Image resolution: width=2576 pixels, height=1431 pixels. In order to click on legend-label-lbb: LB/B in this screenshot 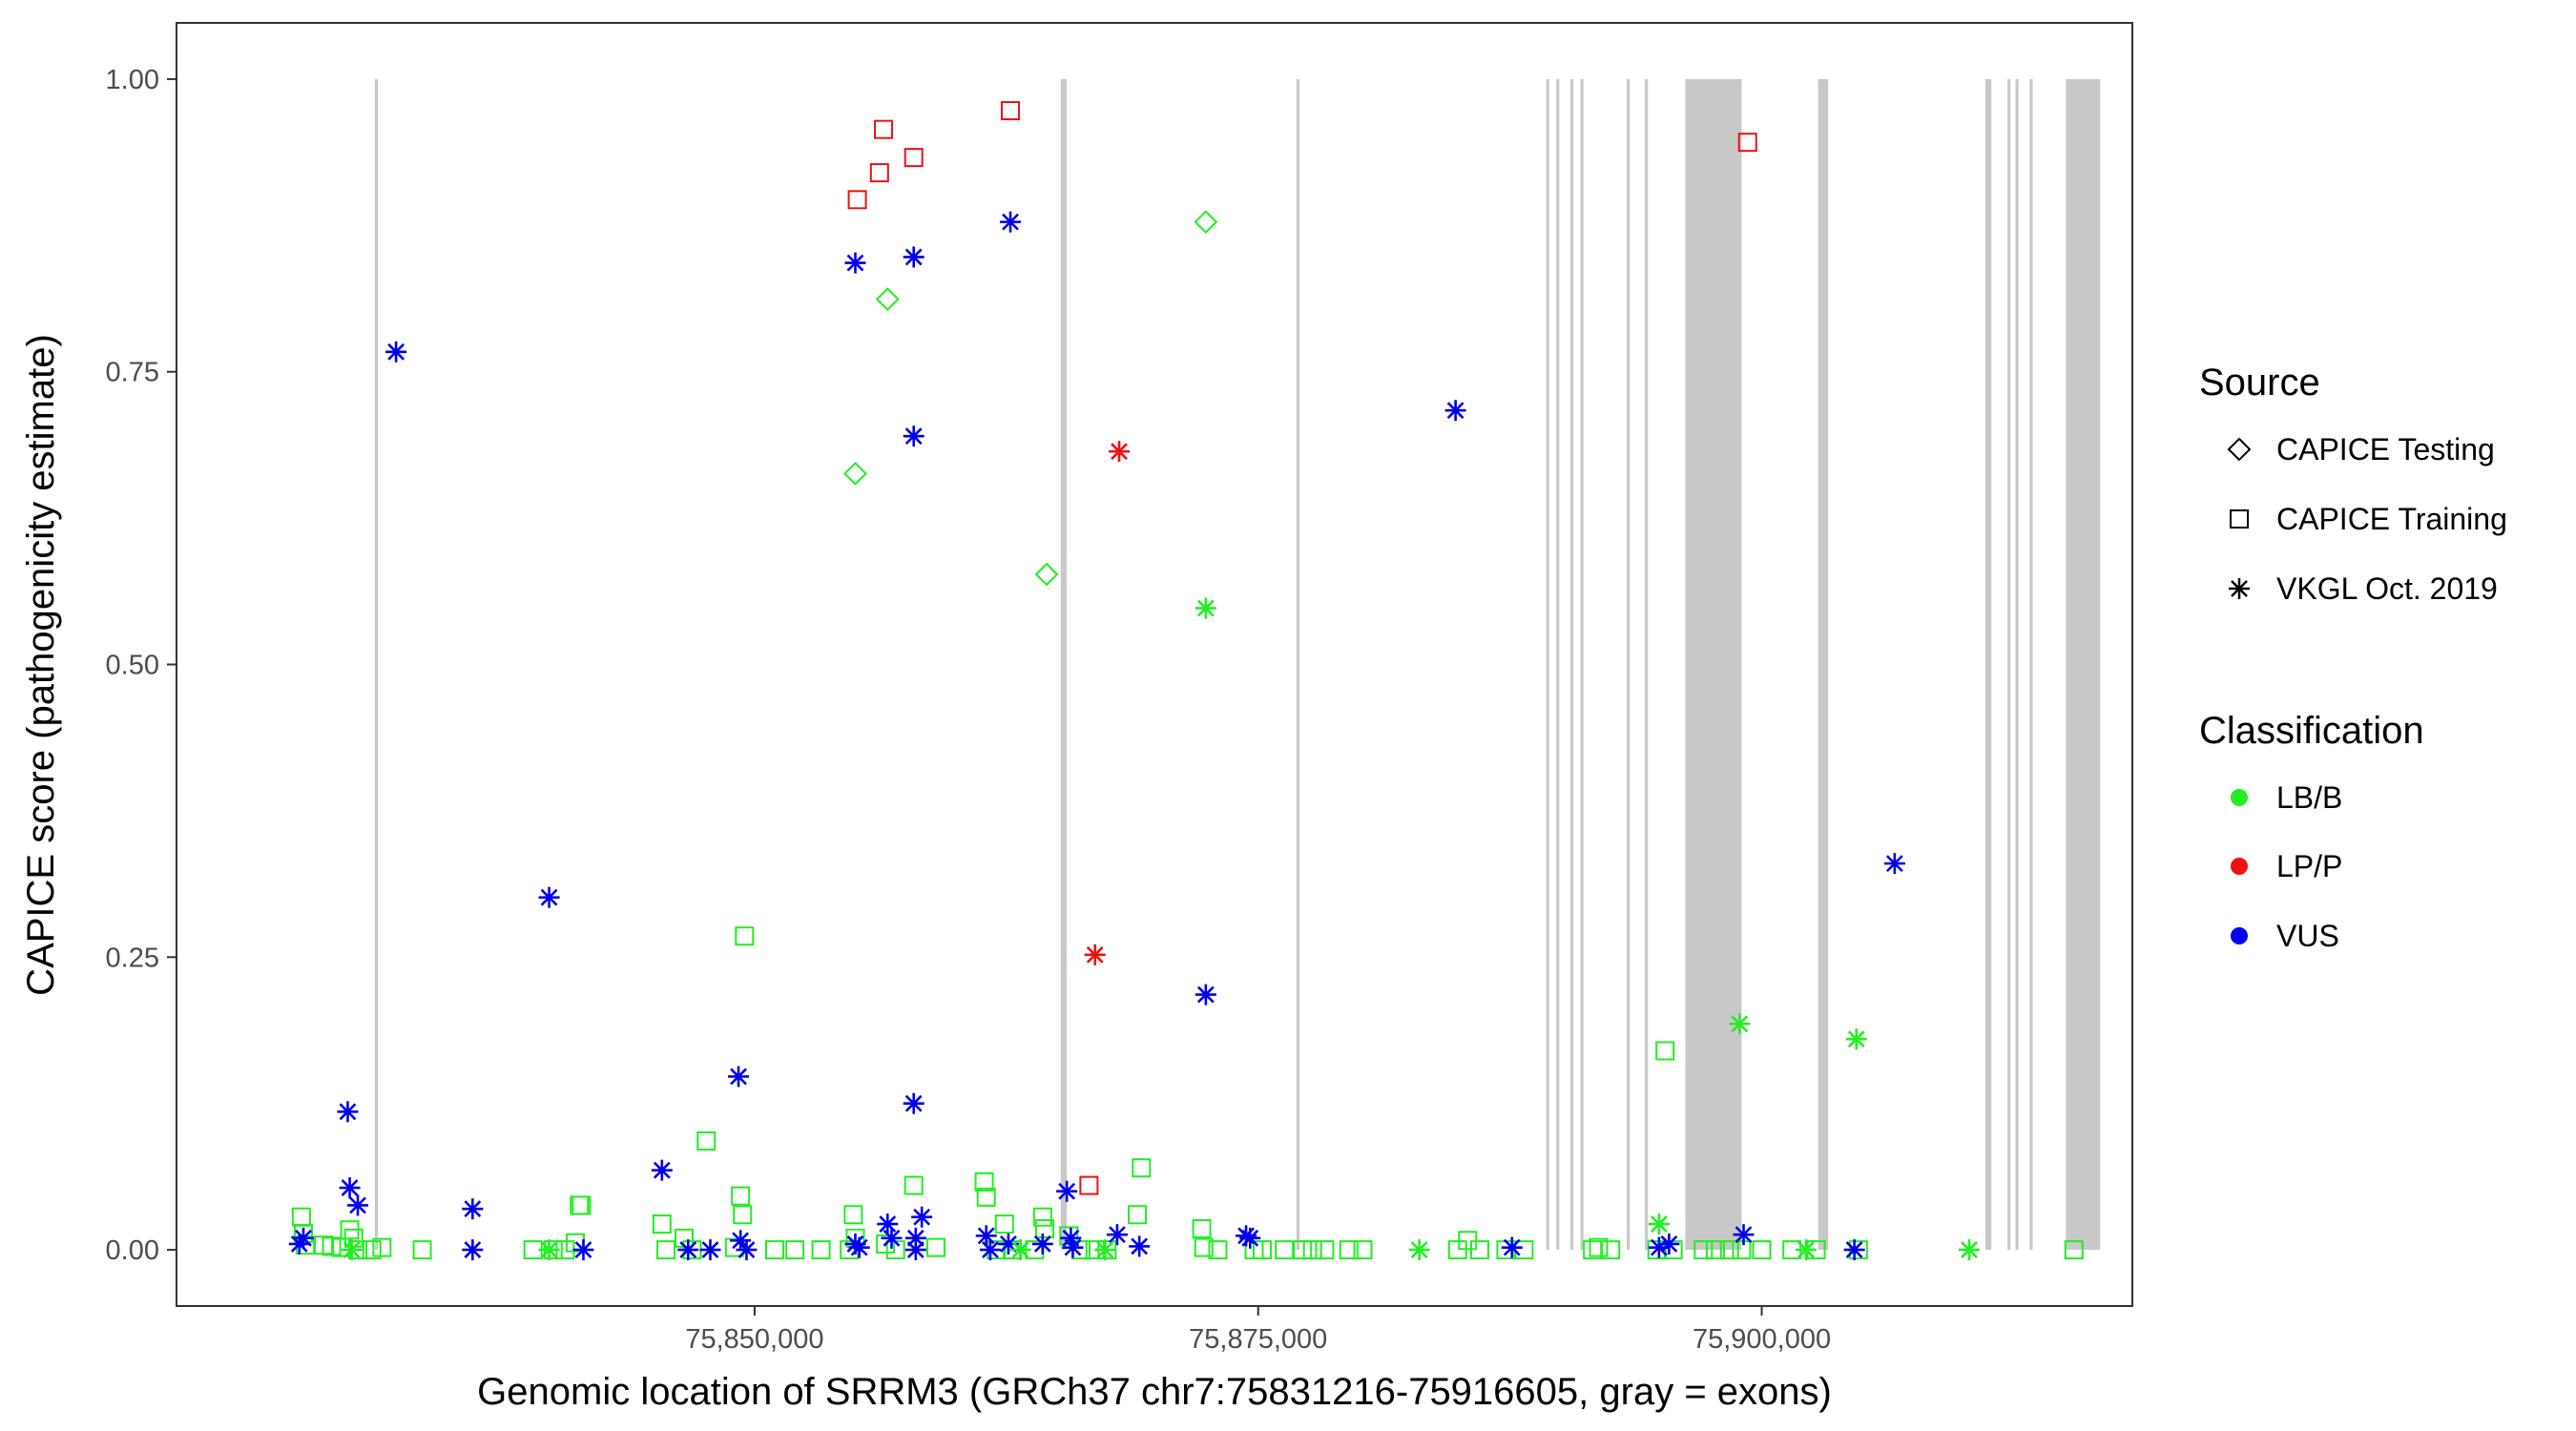, I will do `click(2309, 797)`.